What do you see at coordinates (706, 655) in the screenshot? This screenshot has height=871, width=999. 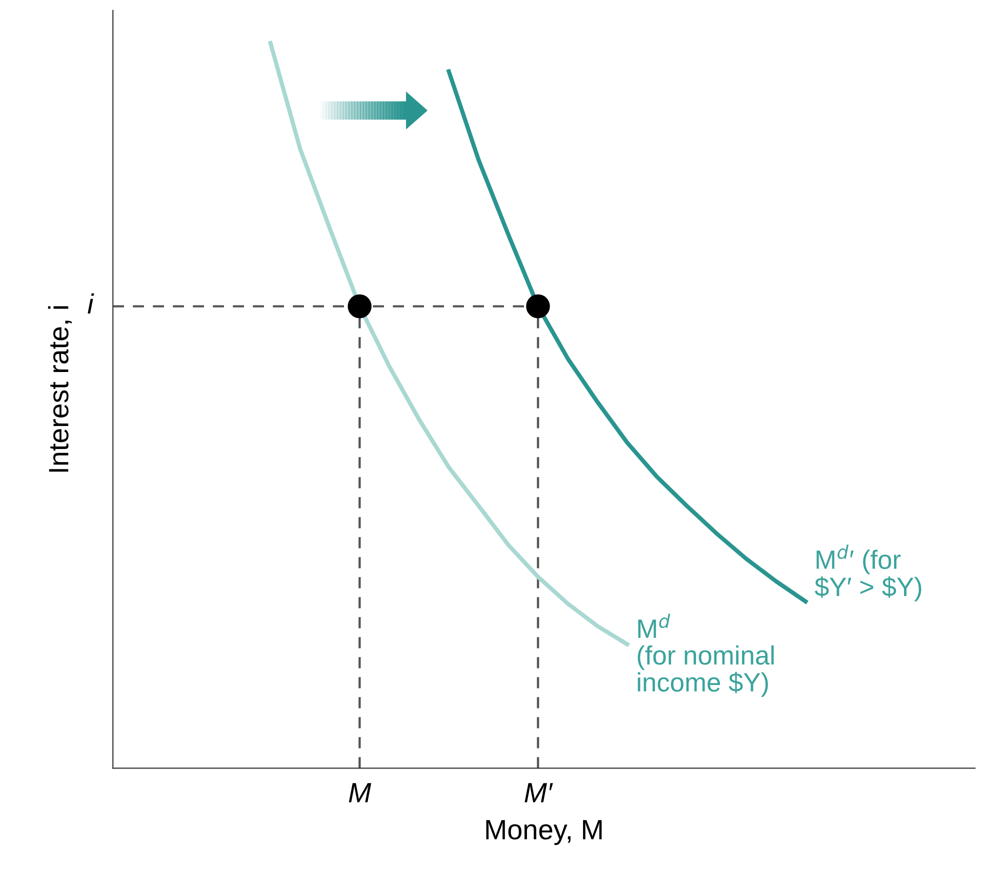 I see `series-label: M$^{d}$ (for nominal income $Y)` at bounding box center [706, 655].